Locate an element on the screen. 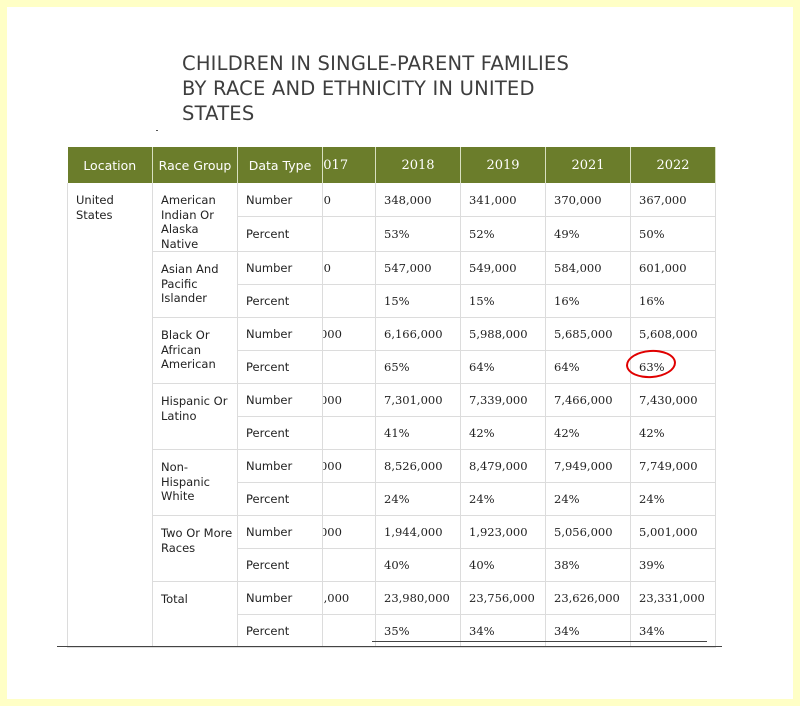  title-line-2: BY RACE AND ETHNICITY IN UNITED is located at coordinates (358, 88).